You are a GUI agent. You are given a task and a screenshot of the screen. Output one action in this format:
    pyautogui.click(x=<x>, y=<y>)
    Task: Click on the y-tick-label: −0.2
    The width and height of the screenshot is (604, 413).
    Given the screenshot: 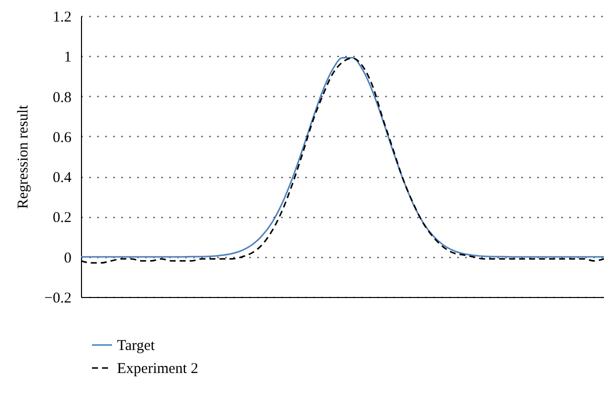 What is the action you would take?
    pyautogui.click(x=58, y=298)
    